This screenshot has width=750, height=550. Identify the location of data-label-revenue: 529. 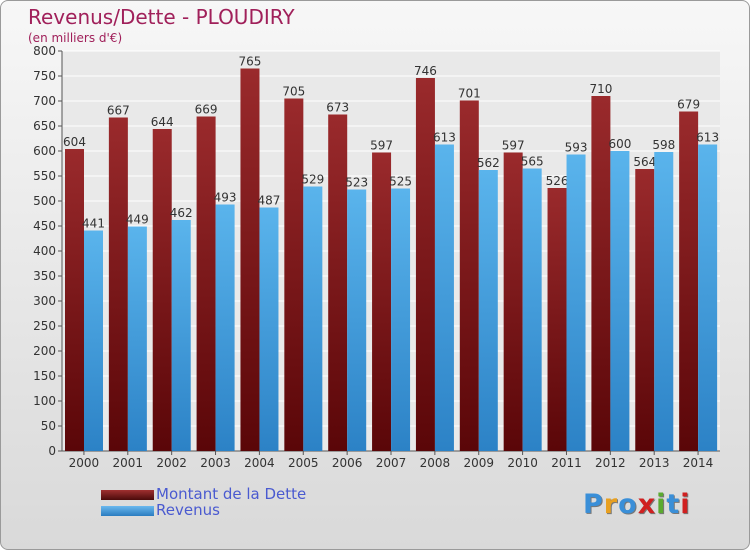
(312, 180).